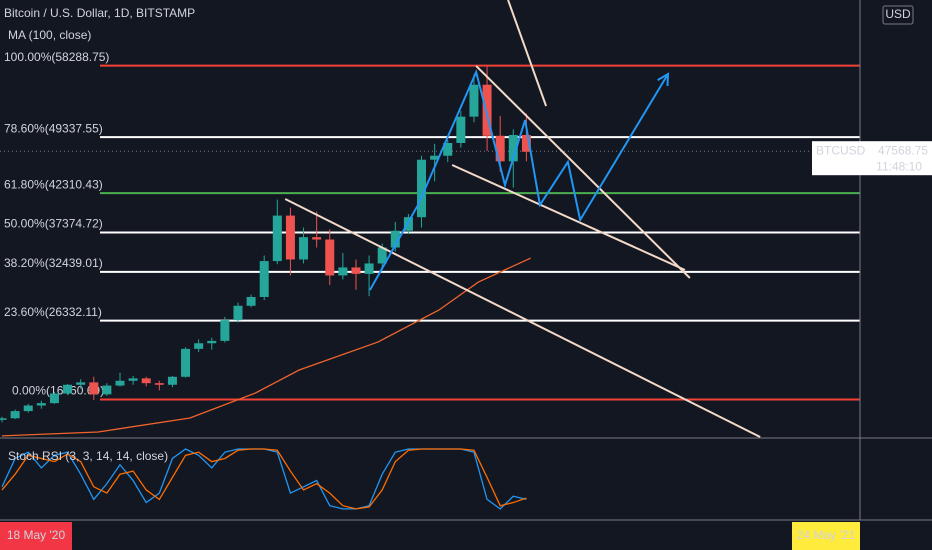  Describe the element at coordinates (841, 150) in the screenshot. I see `last-price-symbol: BTCUSD` at that location.